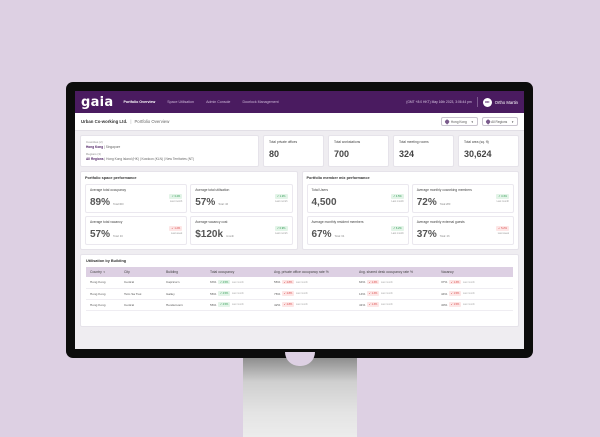  What do you see at coordinates (184, 305) in the screenshot?
I see `cell-building: Henderson1` at bounding box center [184, 305].